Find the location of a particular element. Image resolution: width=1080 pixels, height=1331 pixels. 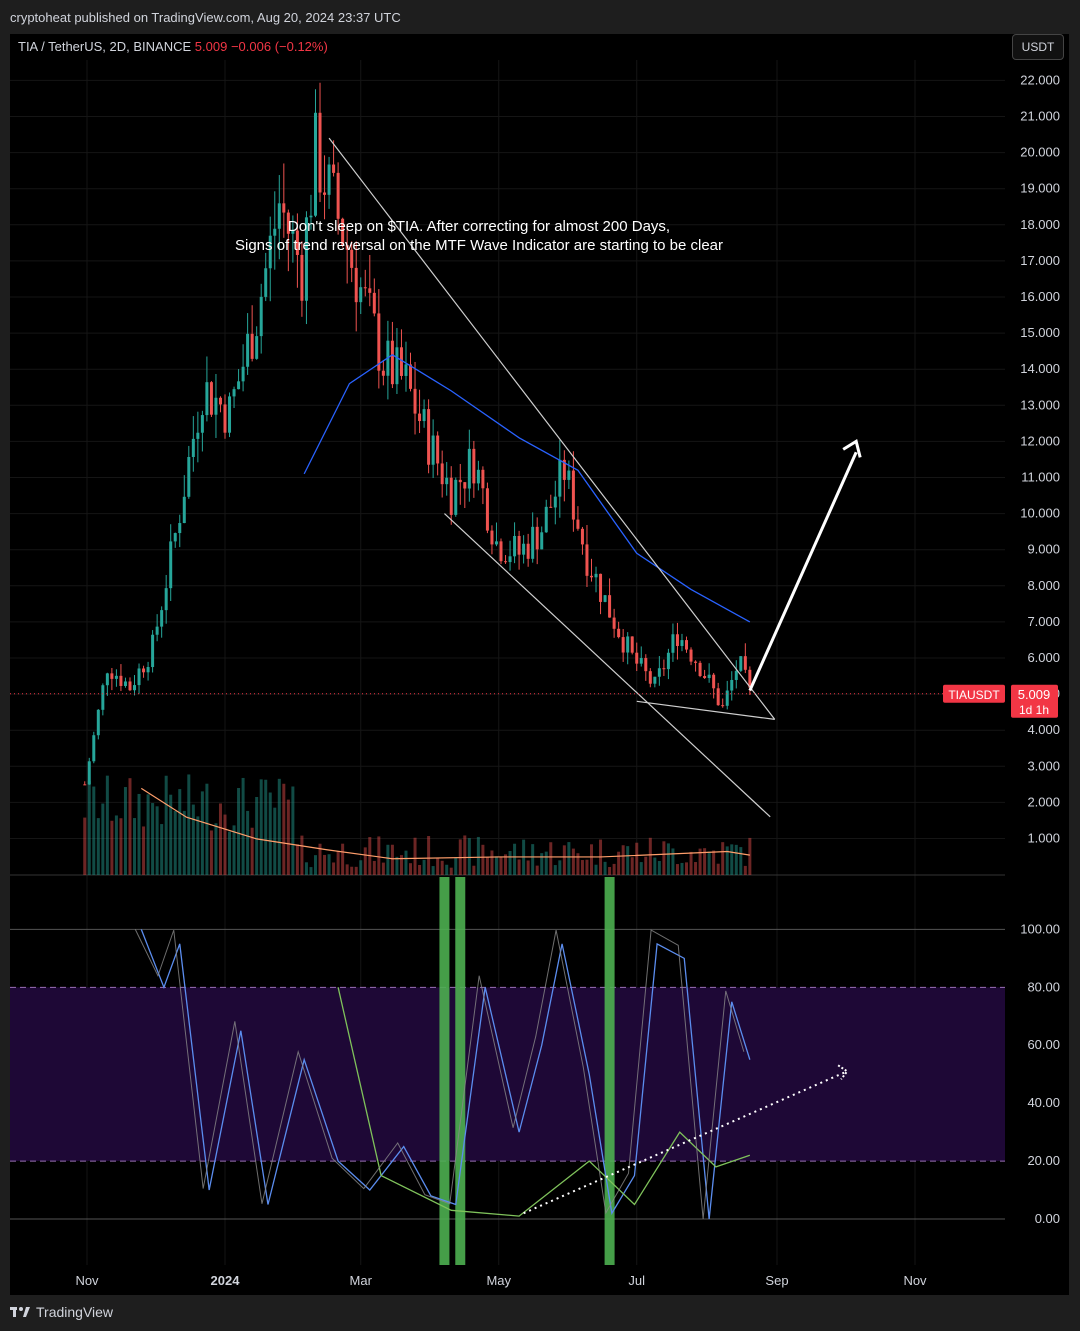

price-tick-label: 7.000 is located at coordinates (1043, 621).